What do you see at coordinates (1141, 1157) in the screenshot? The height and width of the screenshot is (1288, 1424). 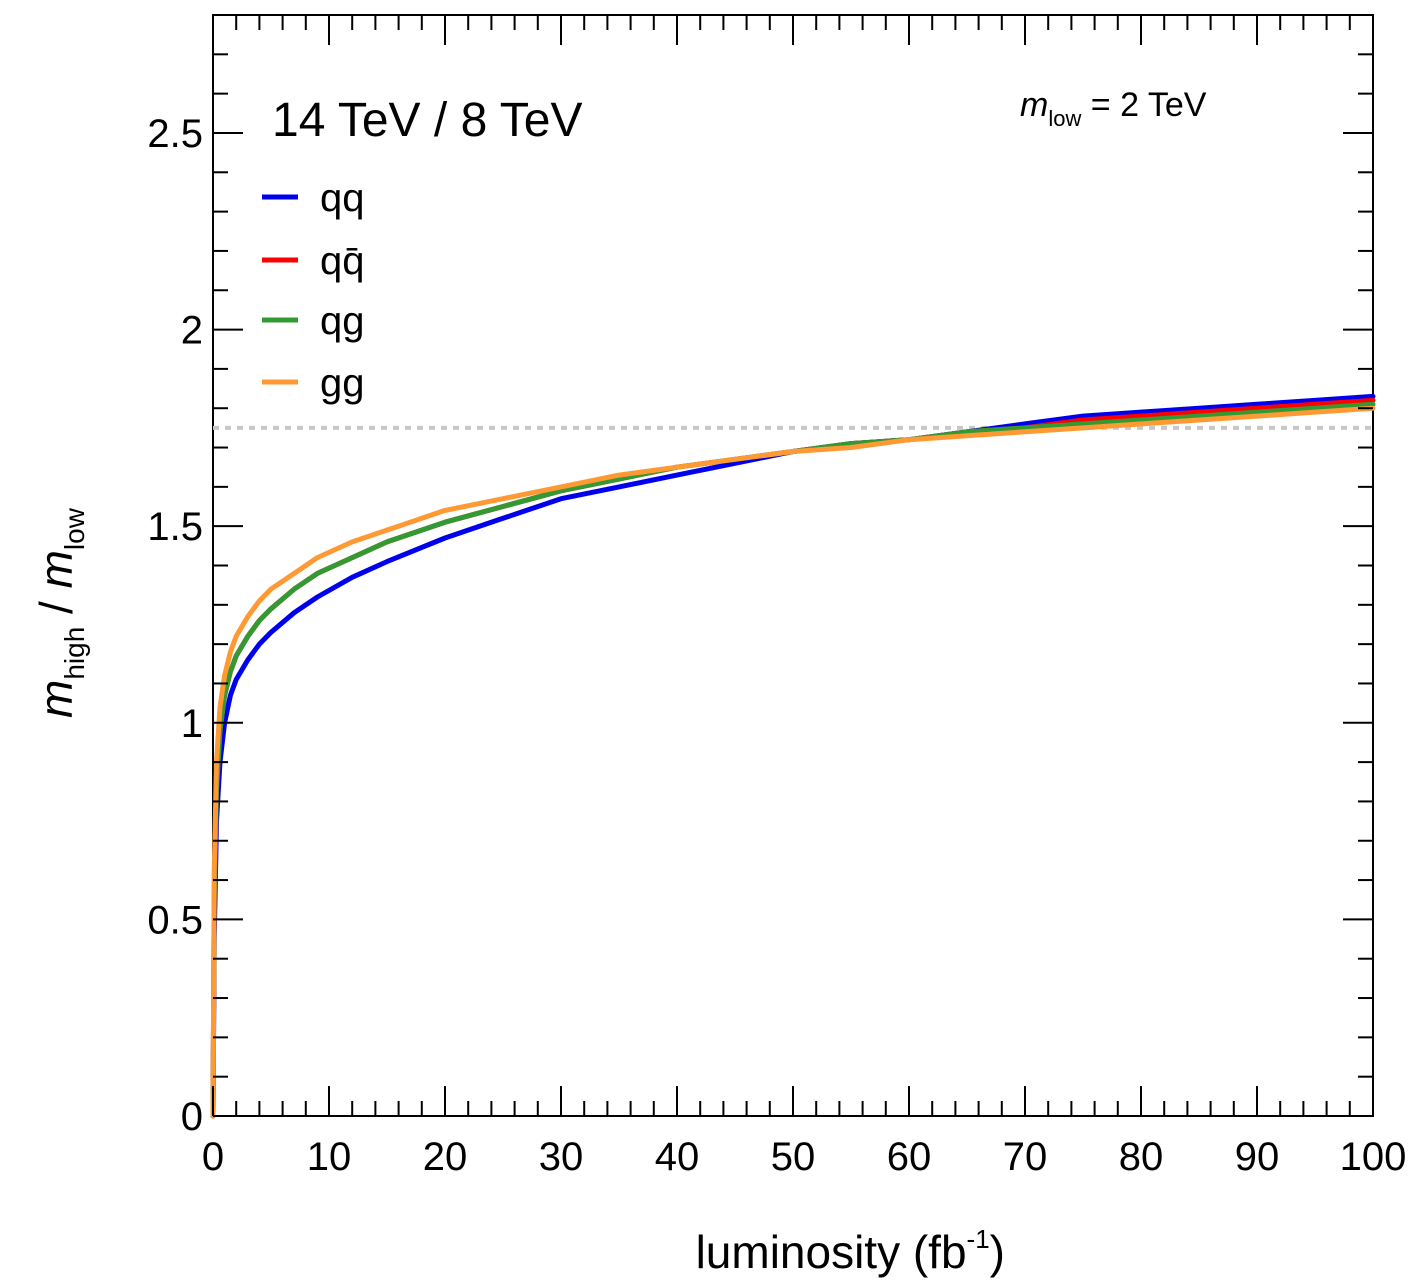 I see `x-tick-label: 80` at bounding box center [1141, 1157].